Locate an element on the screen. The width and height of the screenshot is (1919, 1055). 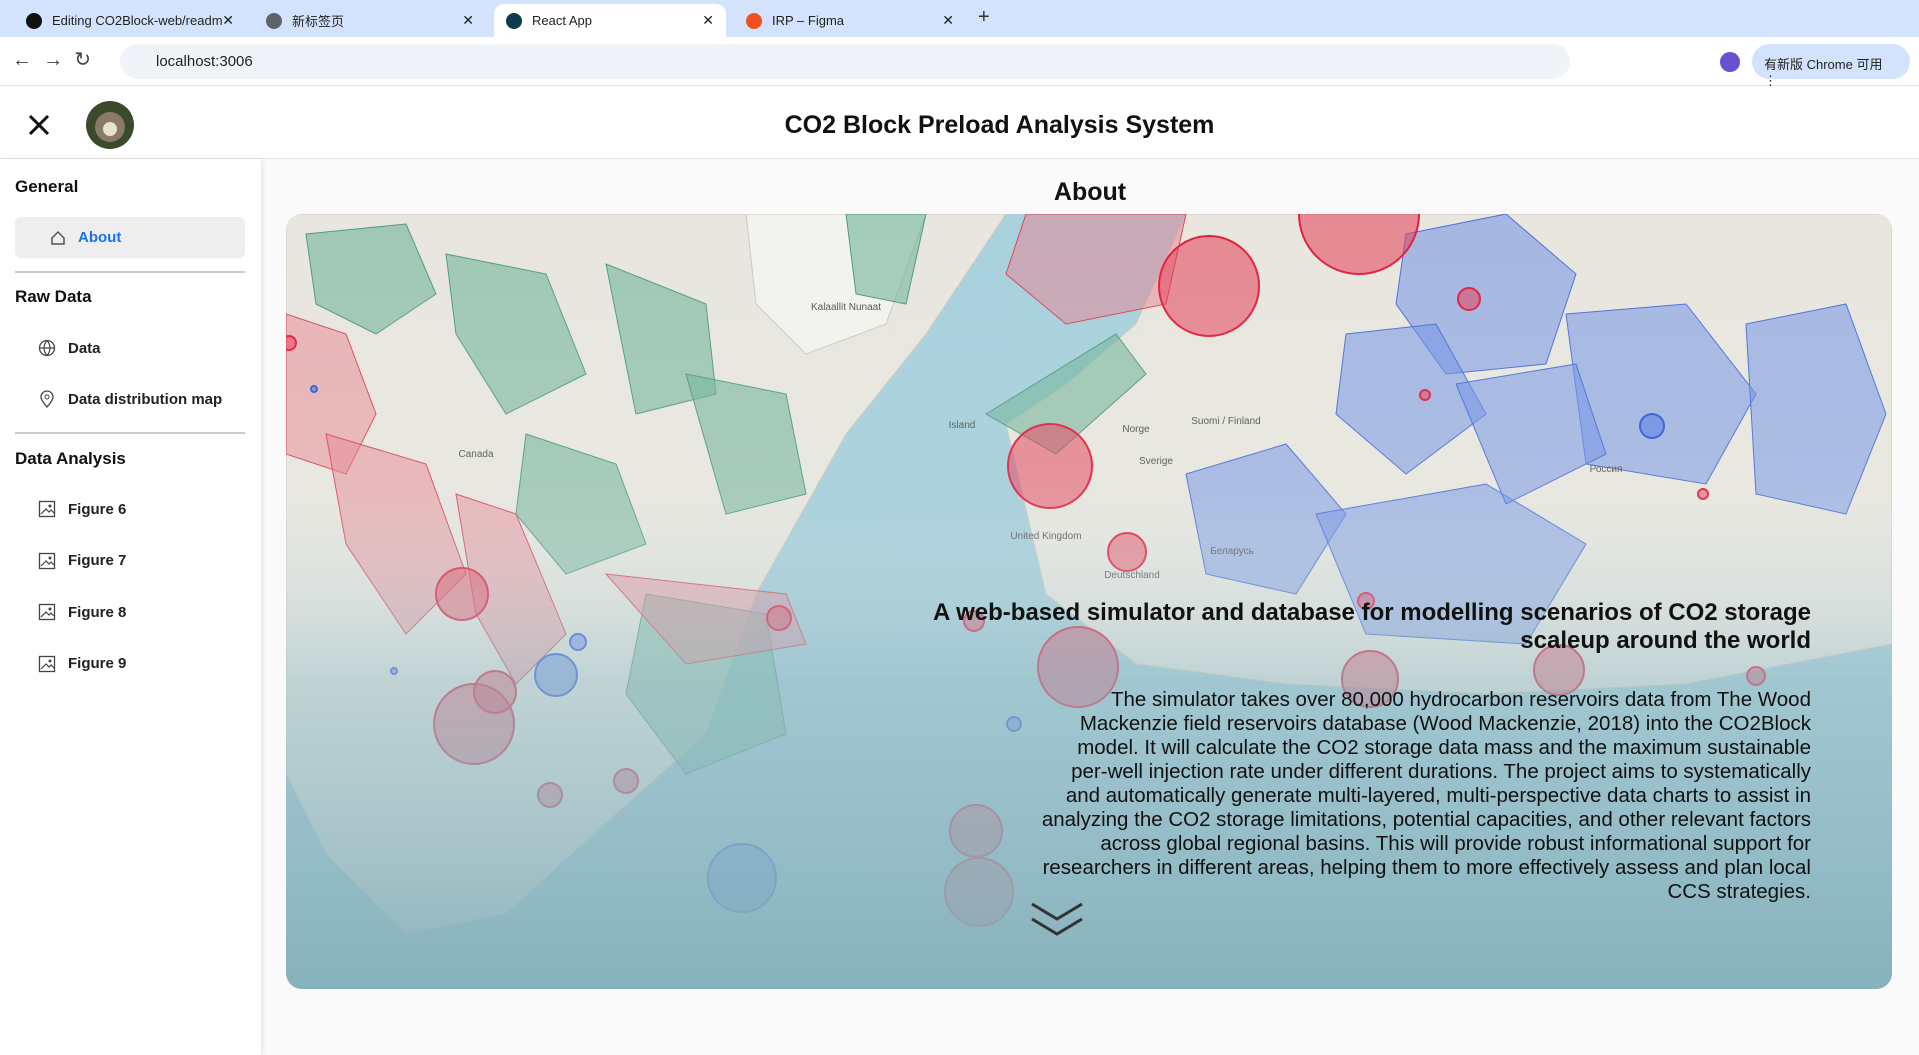
nav-buttons: ← → ↻ is located at coordinates (51, 60).